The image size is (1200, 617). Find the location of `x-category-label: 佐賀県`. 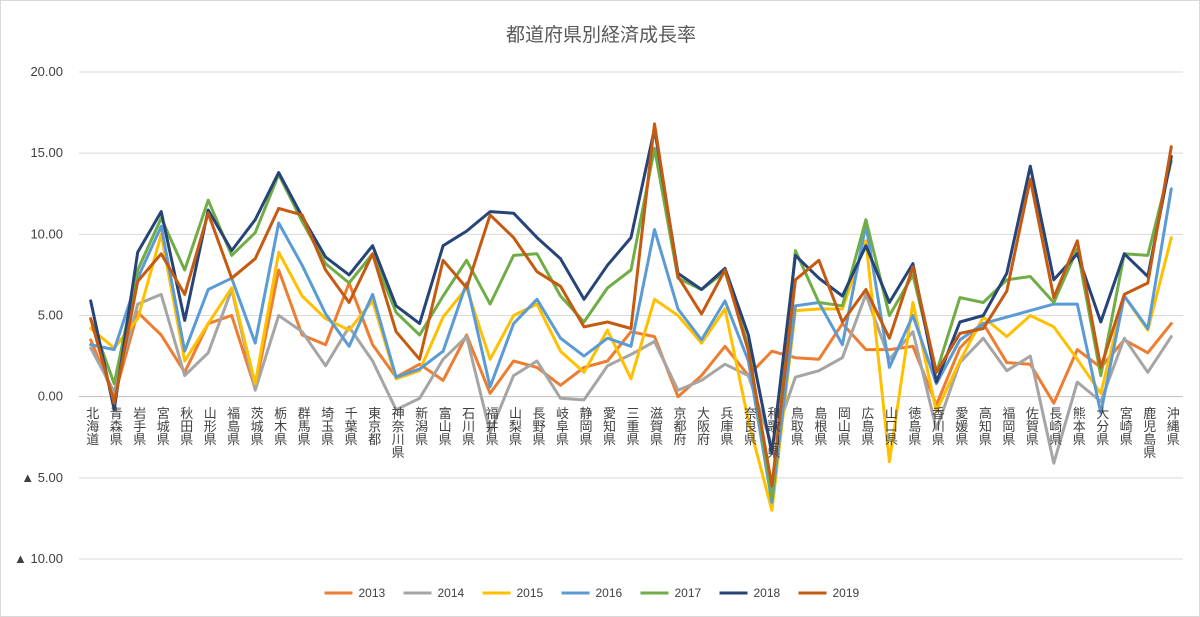

x-category-label: 佐賀県 is located at coordinates (1031, 426).